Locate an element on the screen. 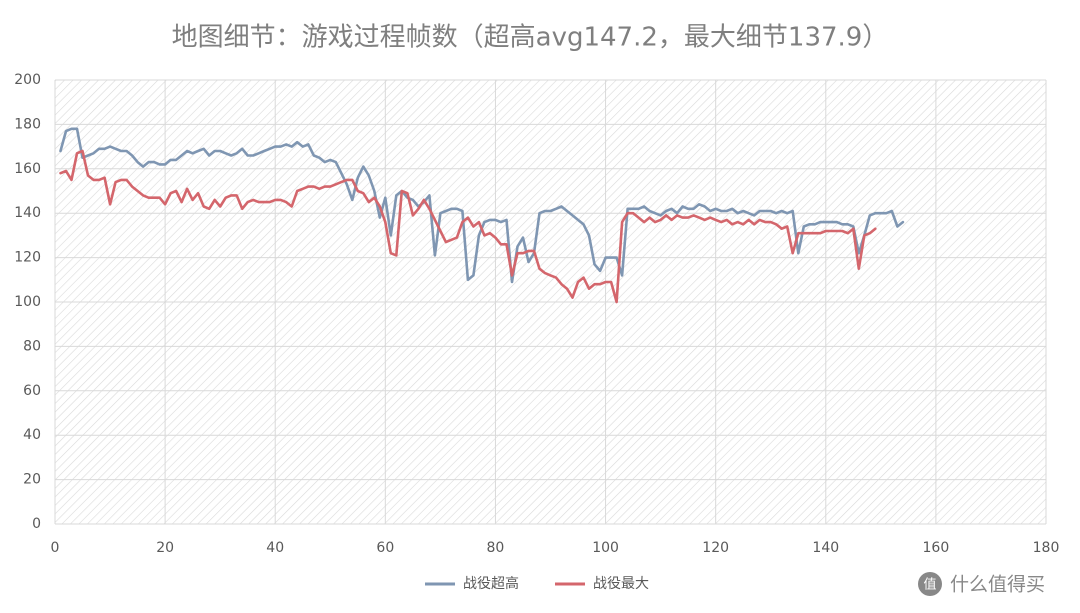 This screenshot has width=1080, height=613. y-tick-label: 180 is located at coordinates (27, 124).